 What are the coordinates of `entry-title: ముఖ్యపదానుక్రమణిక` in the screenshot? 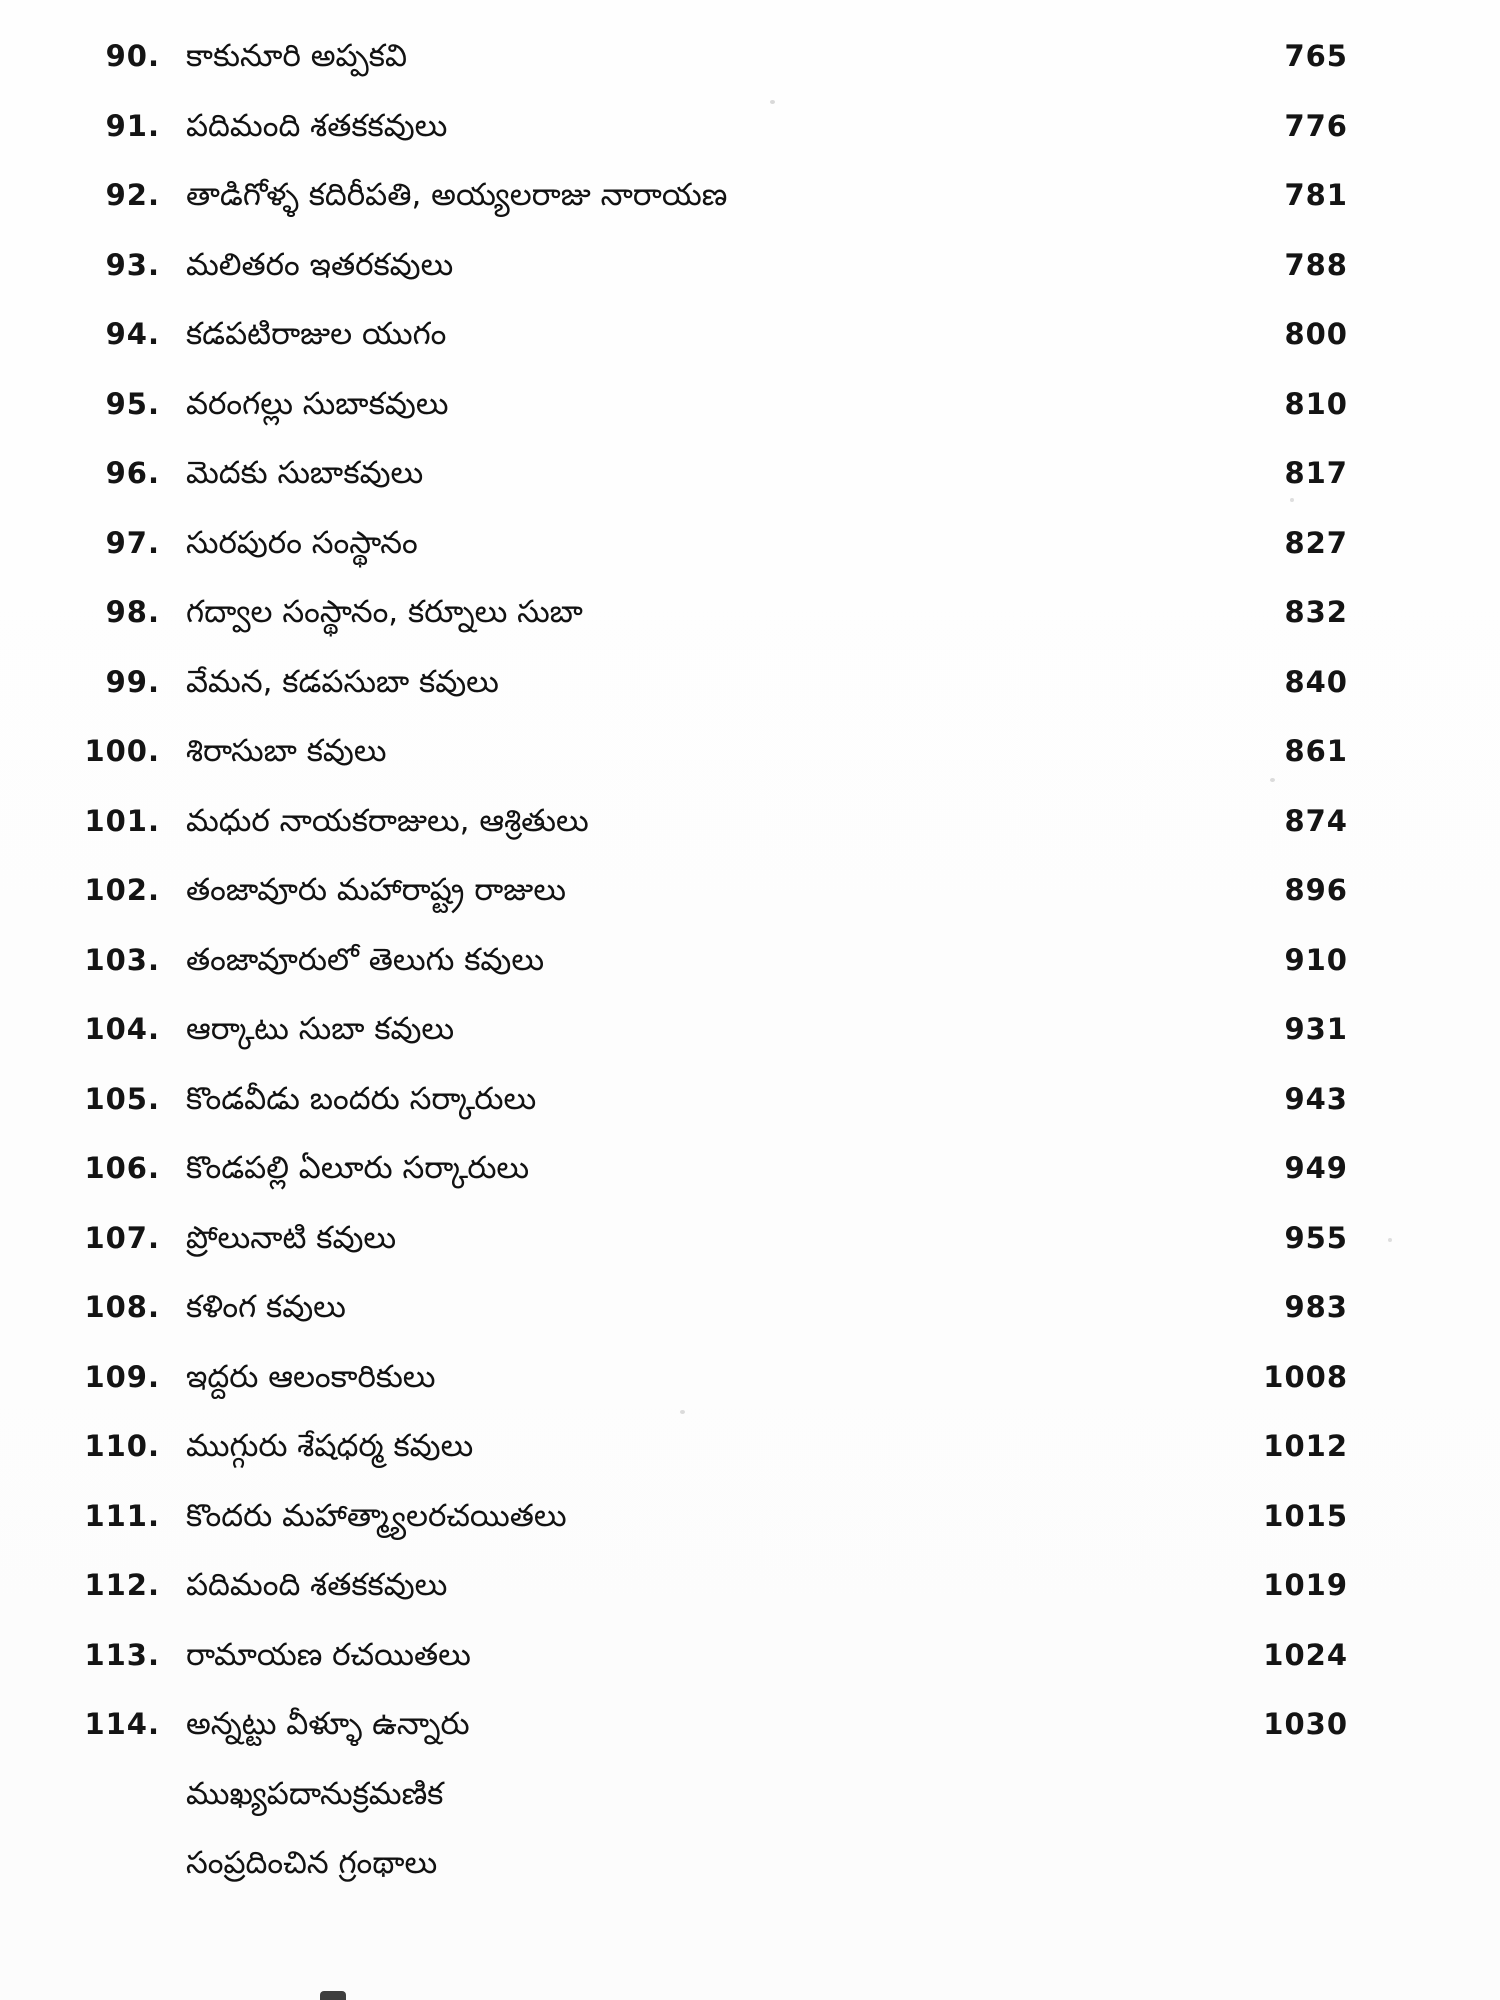 It's located at (315, 1793).